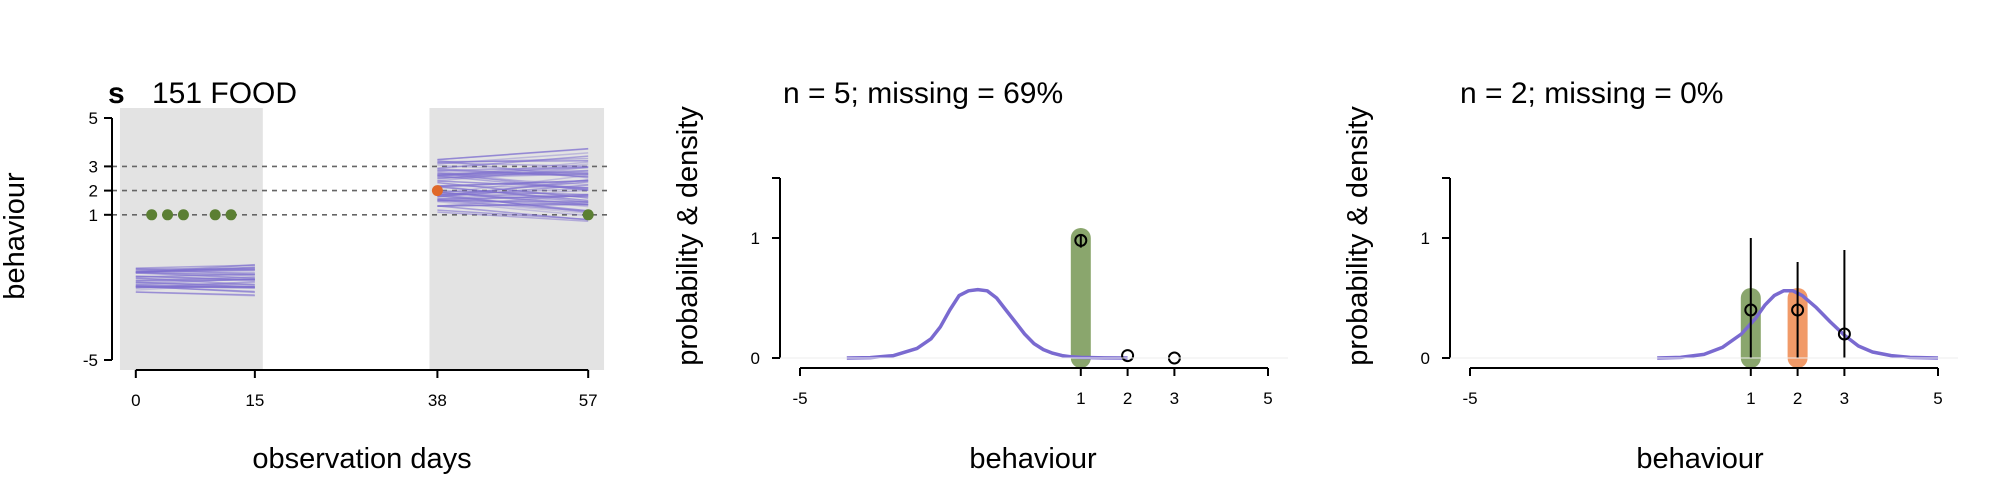 This screenshot has width=2000, height=500. I want to click on observation-windows, so click(362, 239).